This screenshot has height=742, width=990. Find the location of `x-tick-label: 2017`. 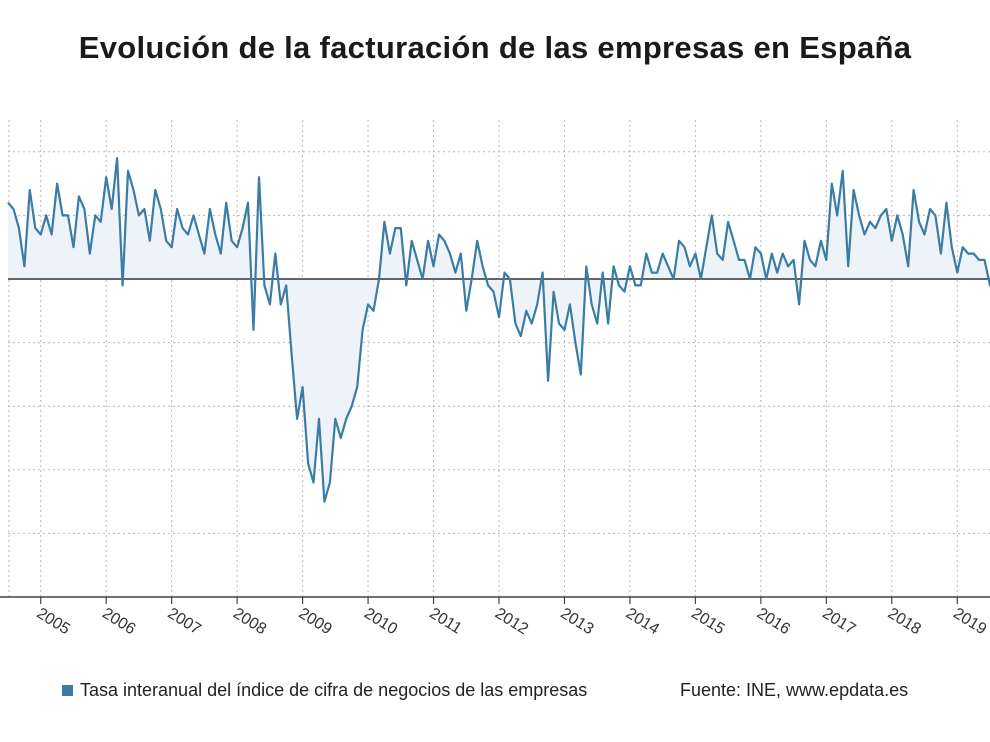

x-tick-label: 2017 is located at coordinates (838, 621).